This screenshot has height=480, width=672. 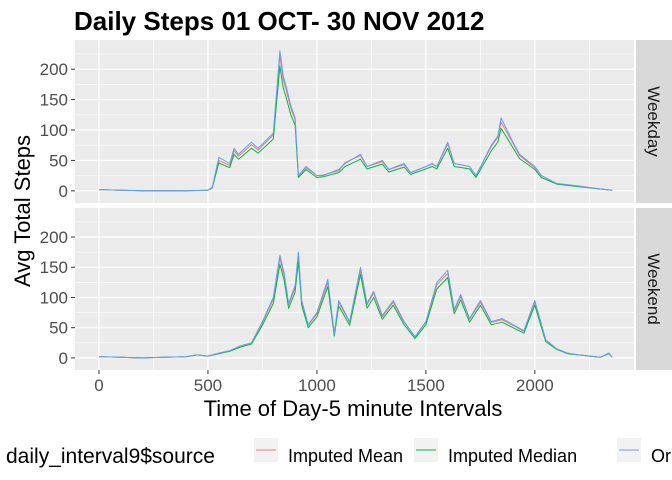 What do you see at coordinates (353, 408) in the screenshot?
I see `x-axis-label: Time of Day-5 minute Intervals` at bounding box center [353, 408].